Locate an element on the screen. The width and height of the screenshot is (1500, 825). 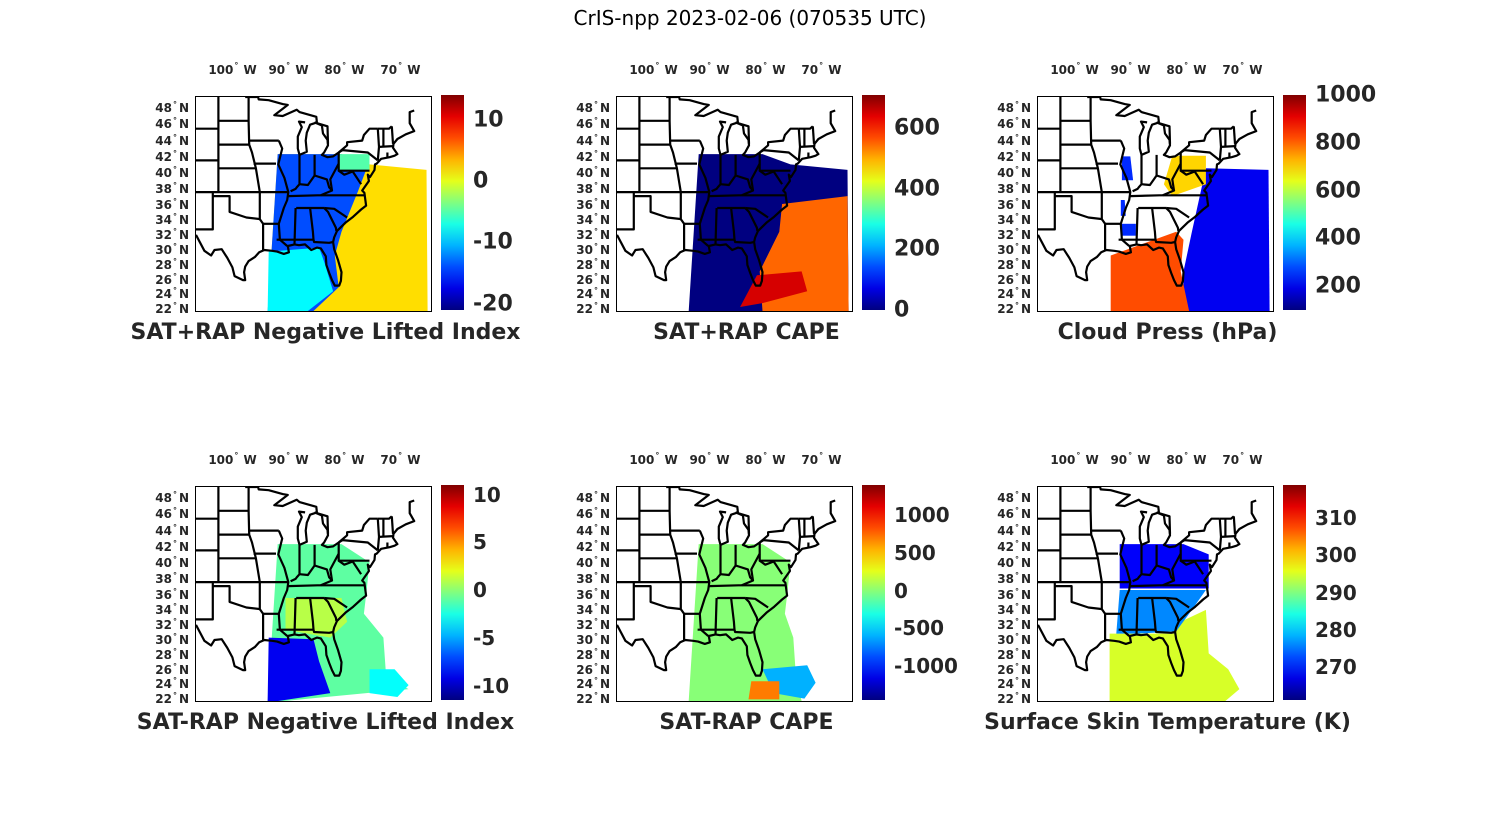
colorbar-tick-label: 600 is located at coordinates (917, 128).